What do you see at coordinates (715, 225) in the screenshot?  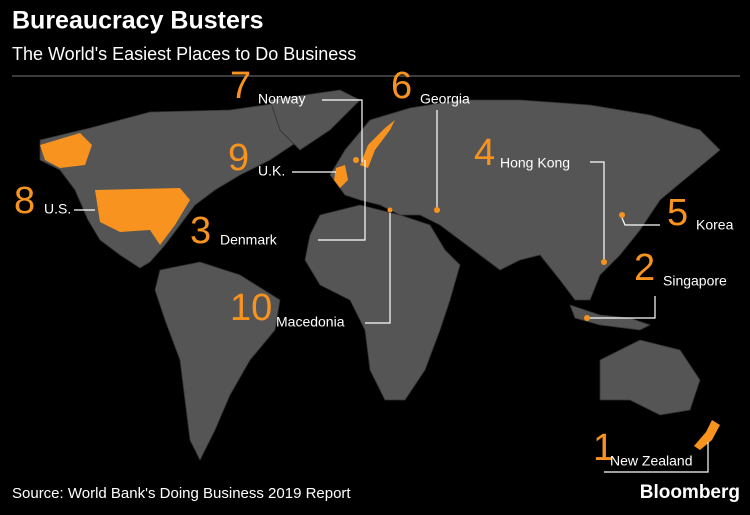 I see `country-name: Korea` at bounding box center [715, 225].